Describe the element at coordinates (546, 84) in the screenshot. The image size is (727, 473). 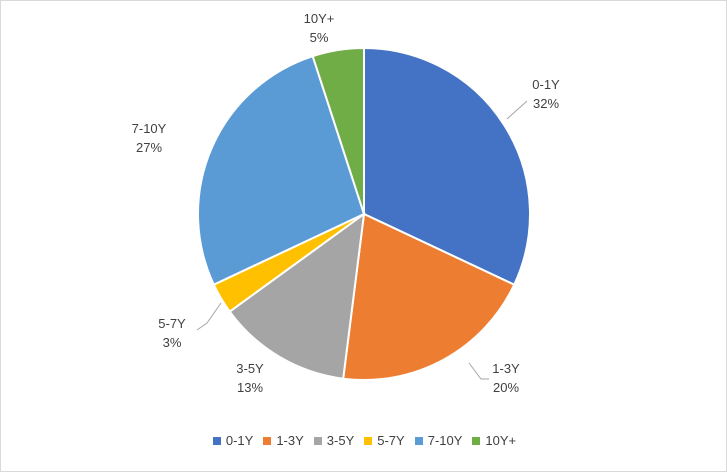
I see `data-label-category: 0-1Y` at that location.